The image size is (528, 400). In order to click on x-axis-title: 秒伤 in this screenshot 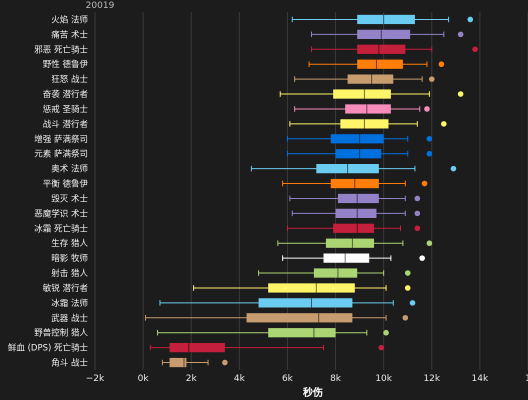, I will do `click(313, 392)`.